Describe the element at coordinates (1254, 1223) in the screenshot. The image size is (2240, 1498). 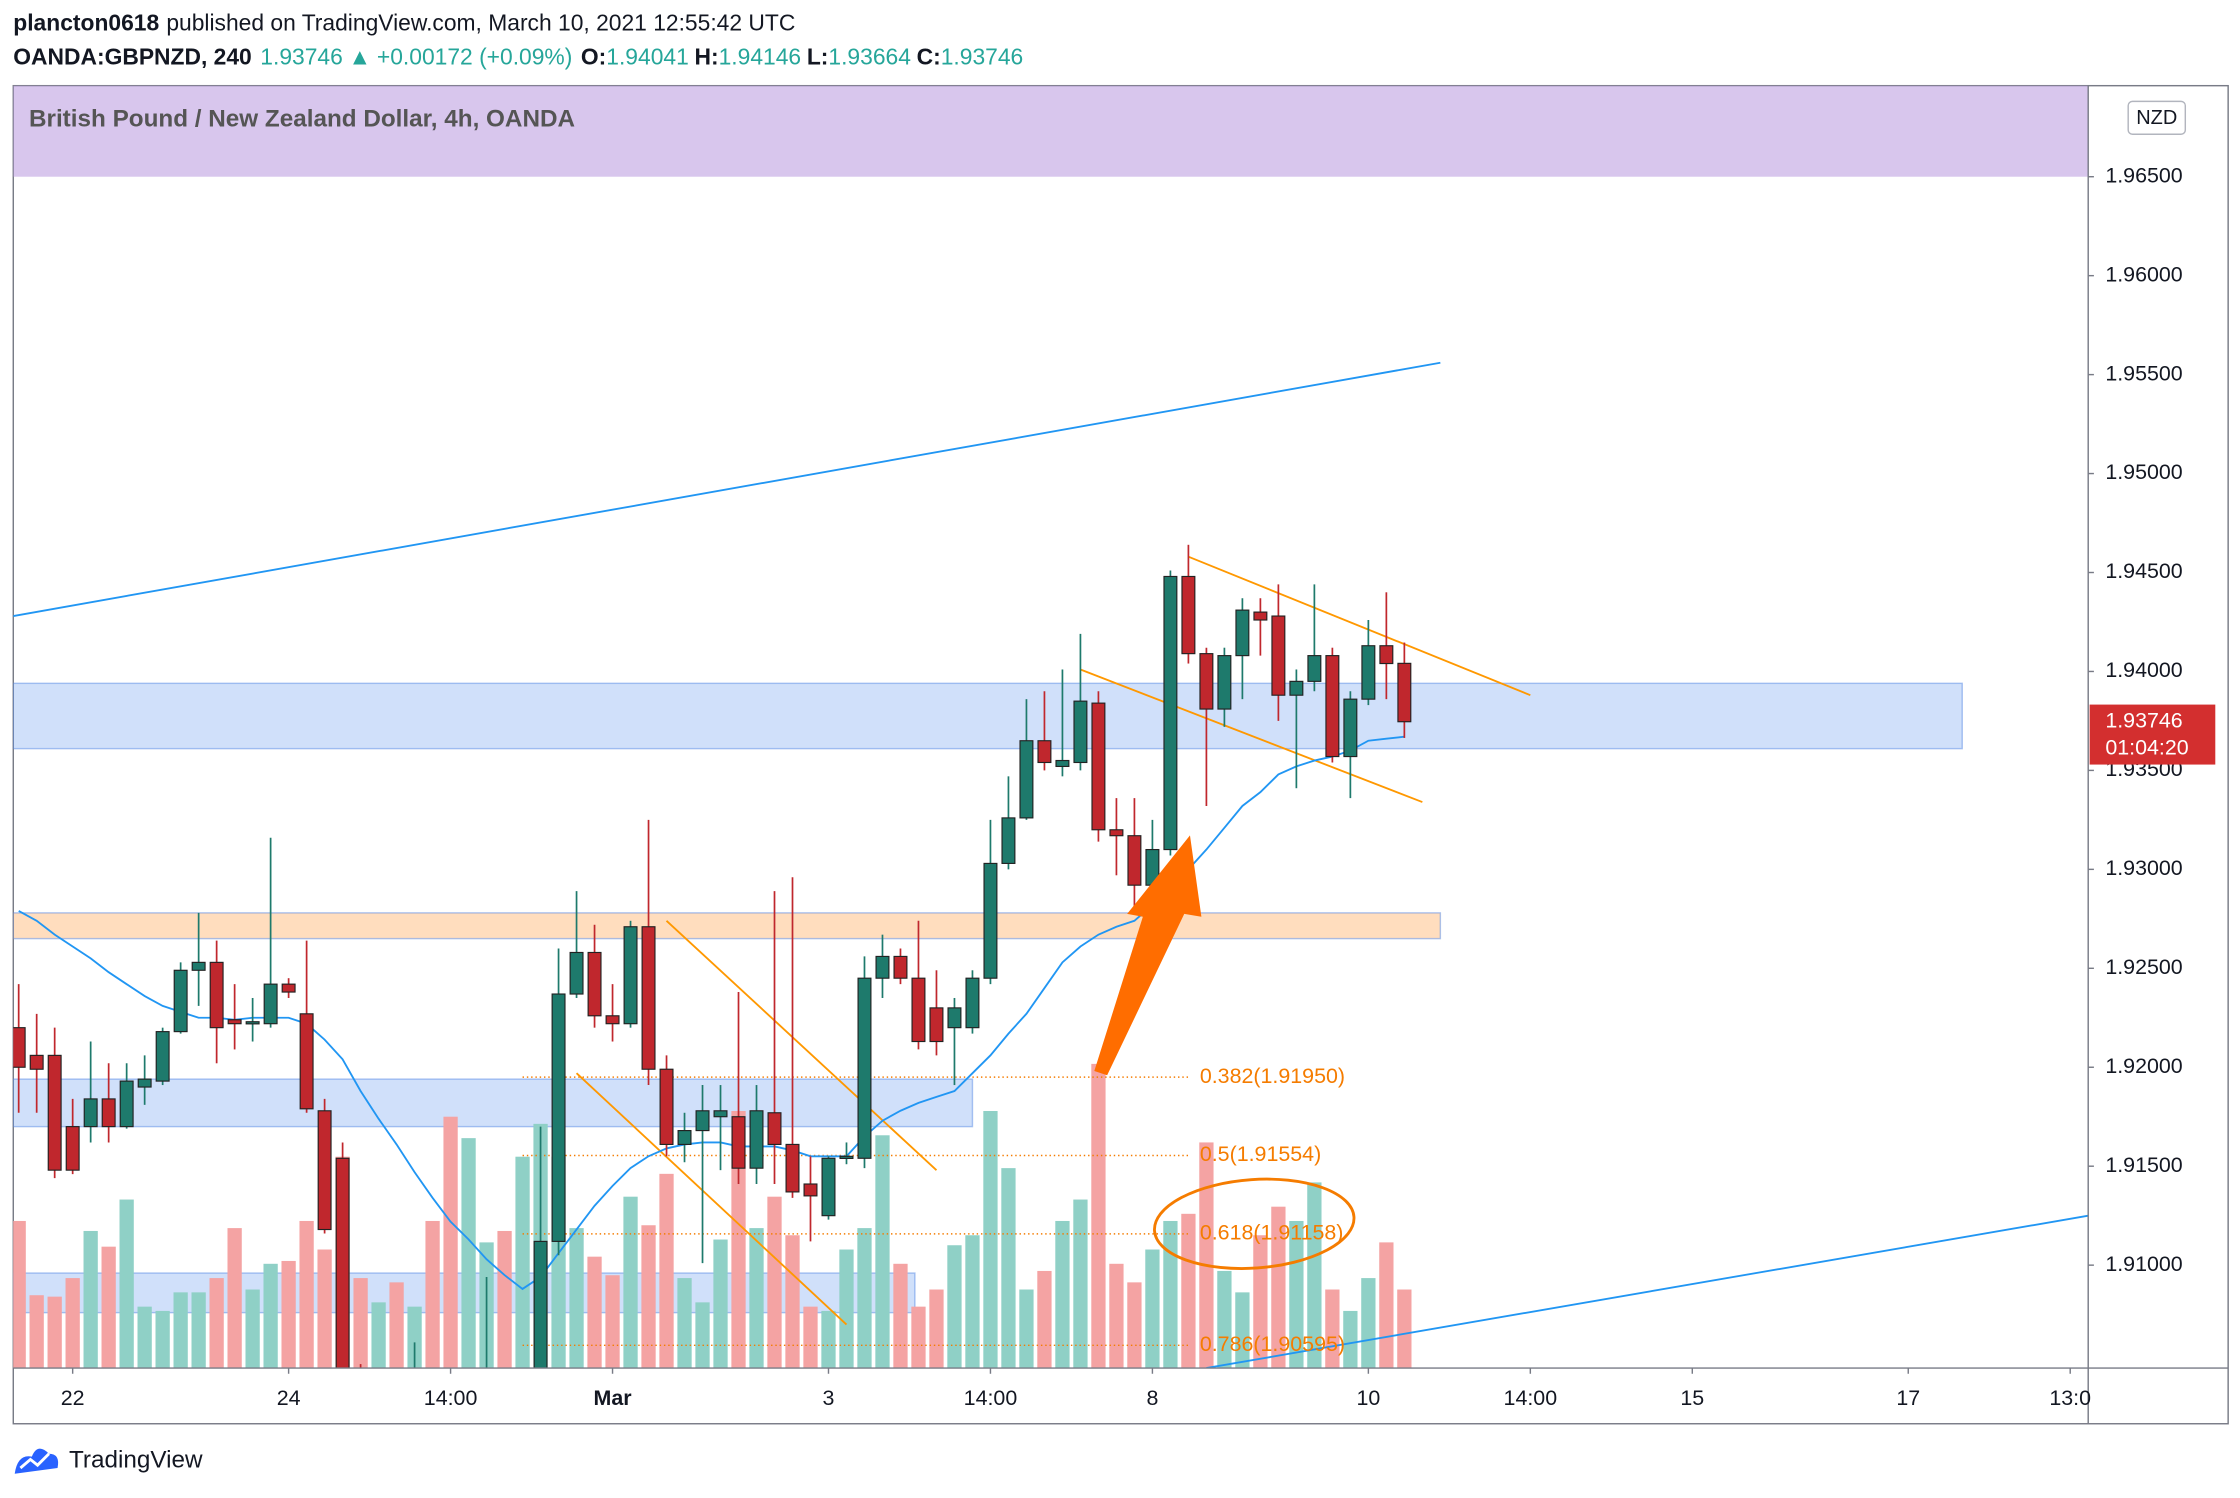
I see `highlight-circle` at that location.